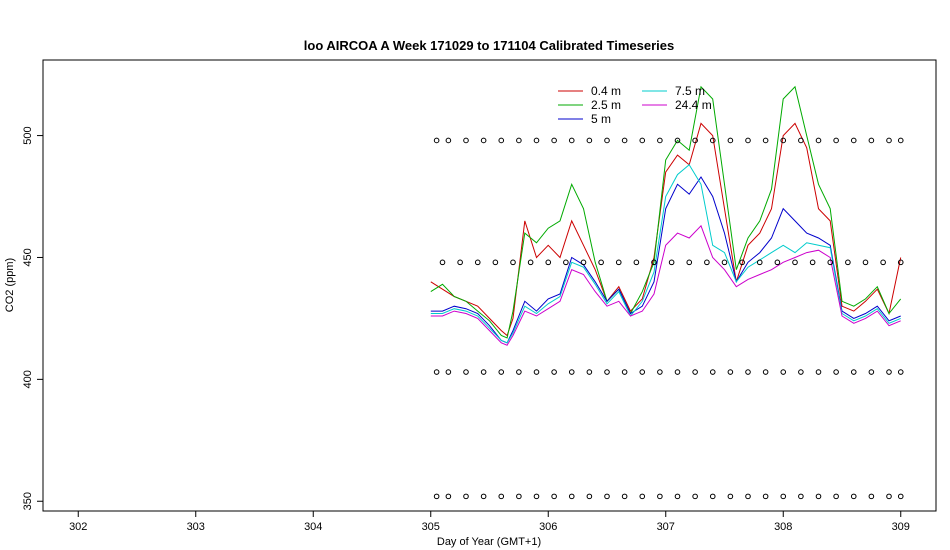 This screenshot has height=550, width=950. What do you see at coordinates (606, 91) in the screenshot?
I see `legend-label: 0.4 m` at bounding box center [606, 91].